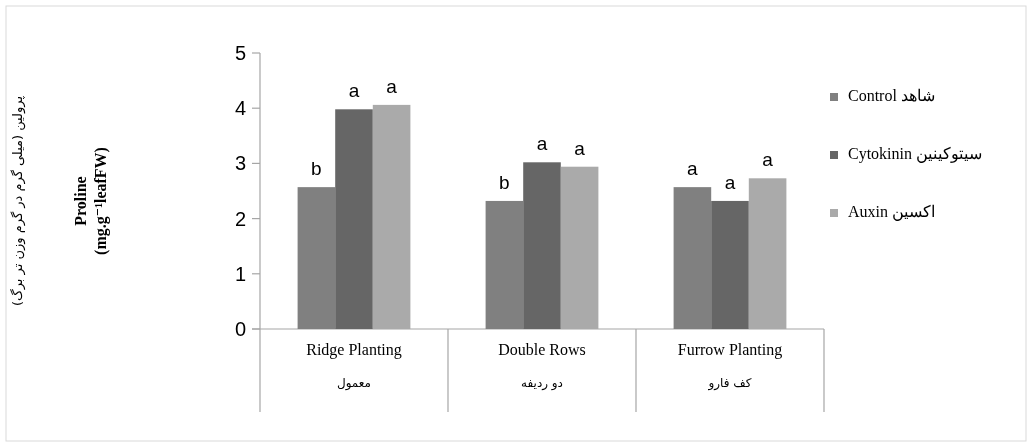  What do you see at coordinates (891, 212) in the screenshot?
I see `legend-label: Auxin اکسین` at bounding box center [891, 212].